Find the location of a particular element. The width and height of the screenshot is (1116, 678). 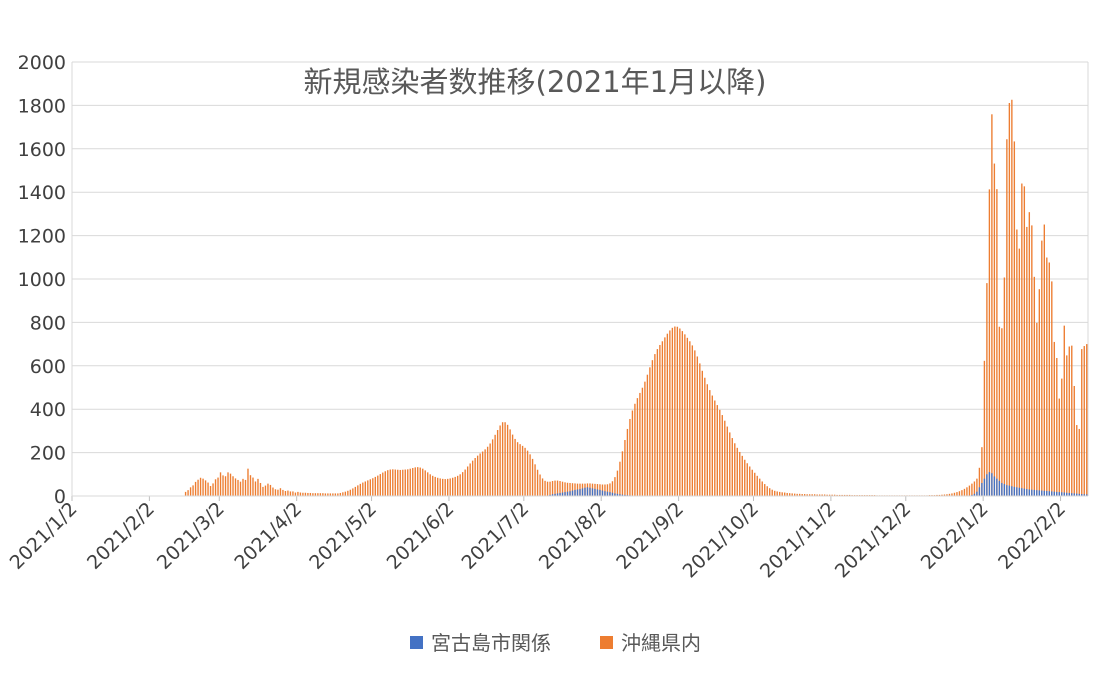

x-tick-label: 2021/7/2 is located at coordinates (495, 536).